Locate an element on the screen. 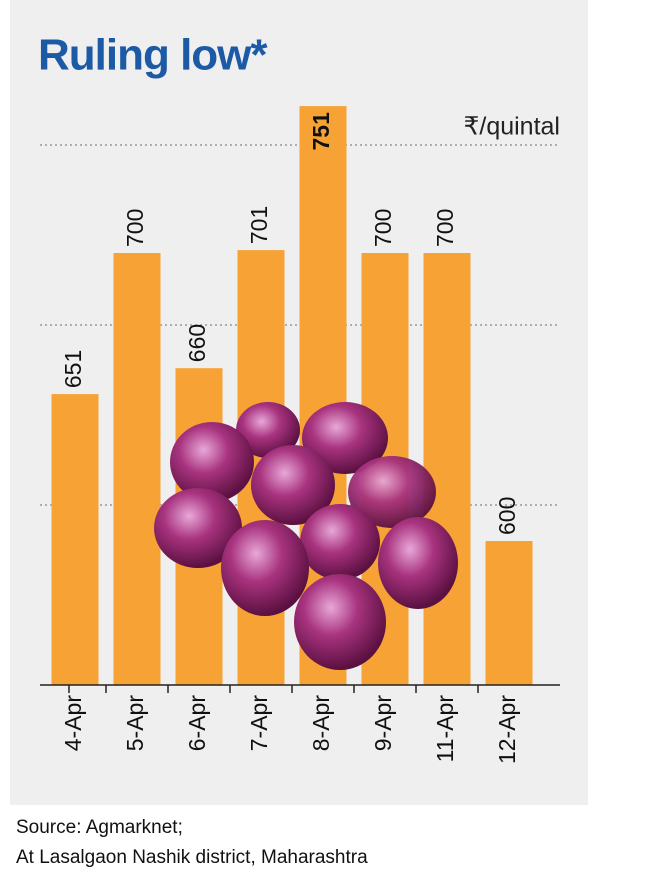 The width and height of the screenshot is (660, 874). value-label: 751 is located at coordinates (321, 131).